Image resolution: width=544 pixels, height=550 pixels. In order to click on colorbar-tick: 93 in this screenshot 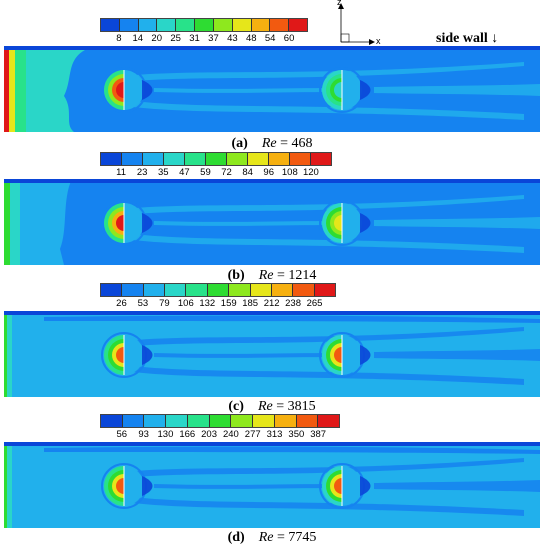, I will do `click(143, 434)`.